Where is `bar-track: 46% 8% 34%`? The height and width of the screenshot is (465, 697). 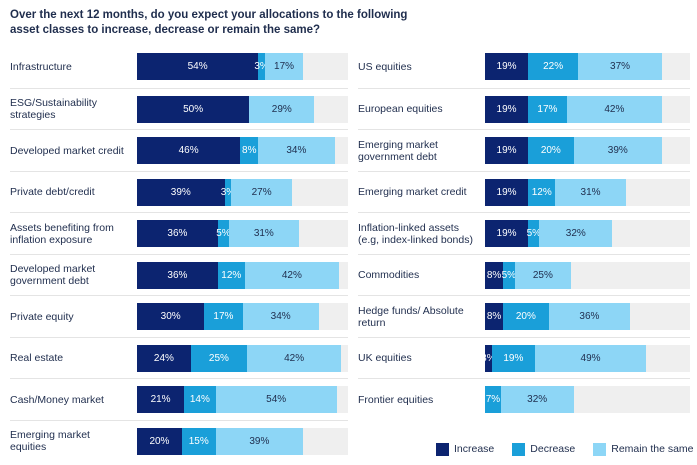
bar-track: 46% 8% 34% is located at coordinates (242, 150).